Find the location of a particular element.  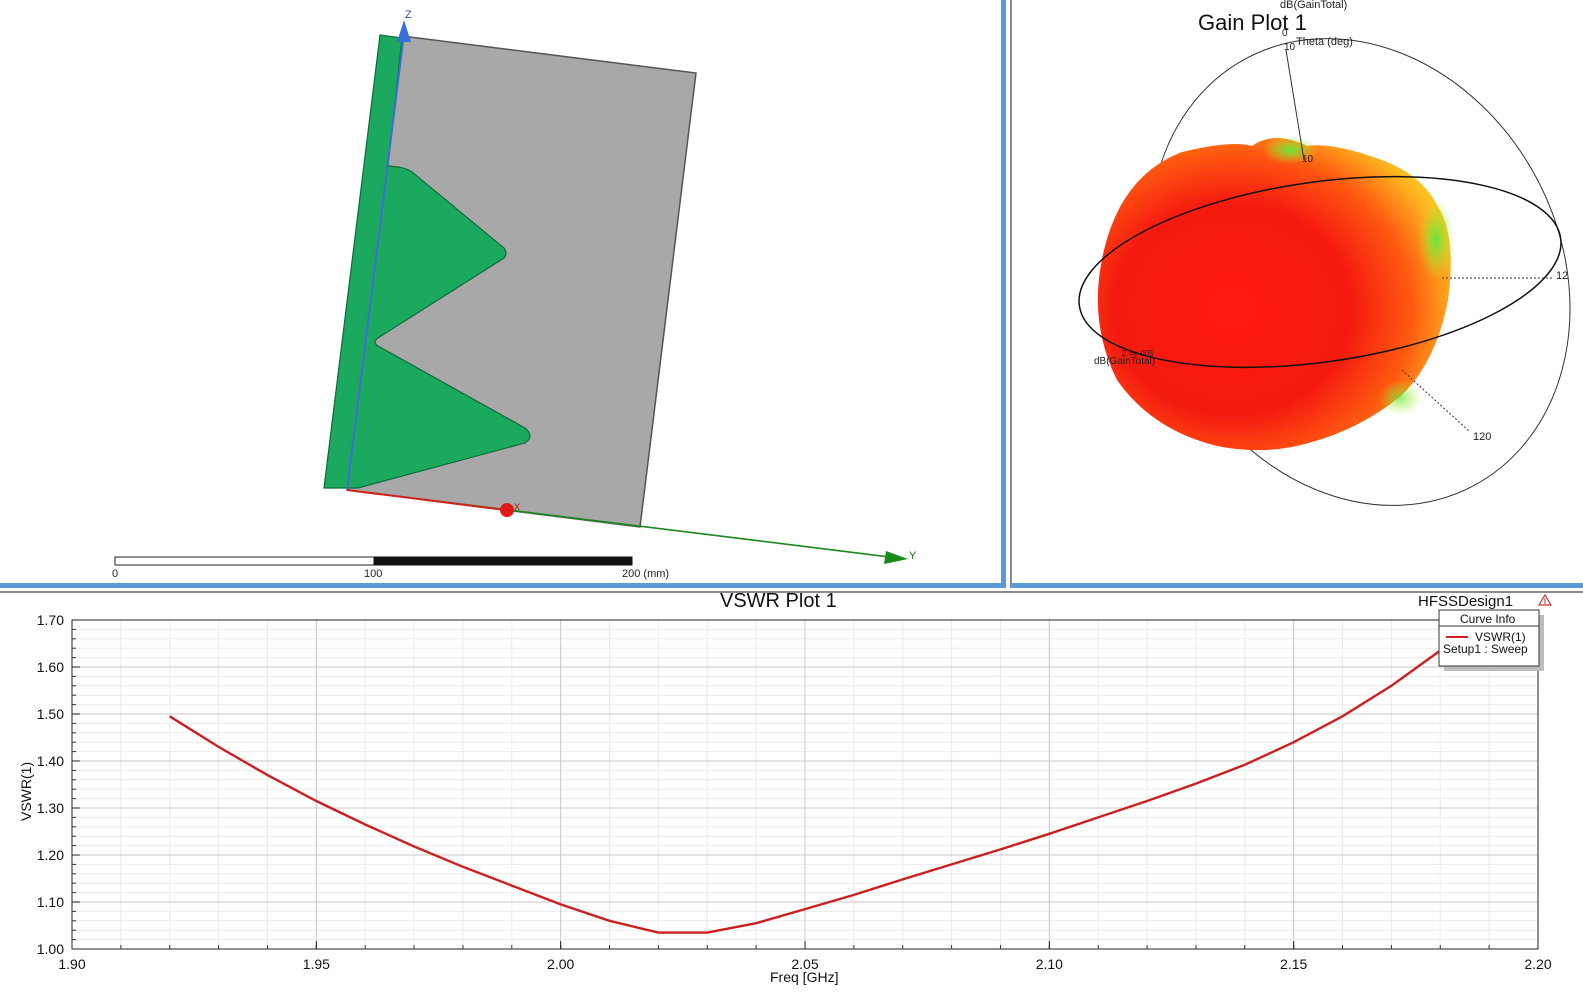

x-tick-label: 2.00 is located at coordinates (560, 964).